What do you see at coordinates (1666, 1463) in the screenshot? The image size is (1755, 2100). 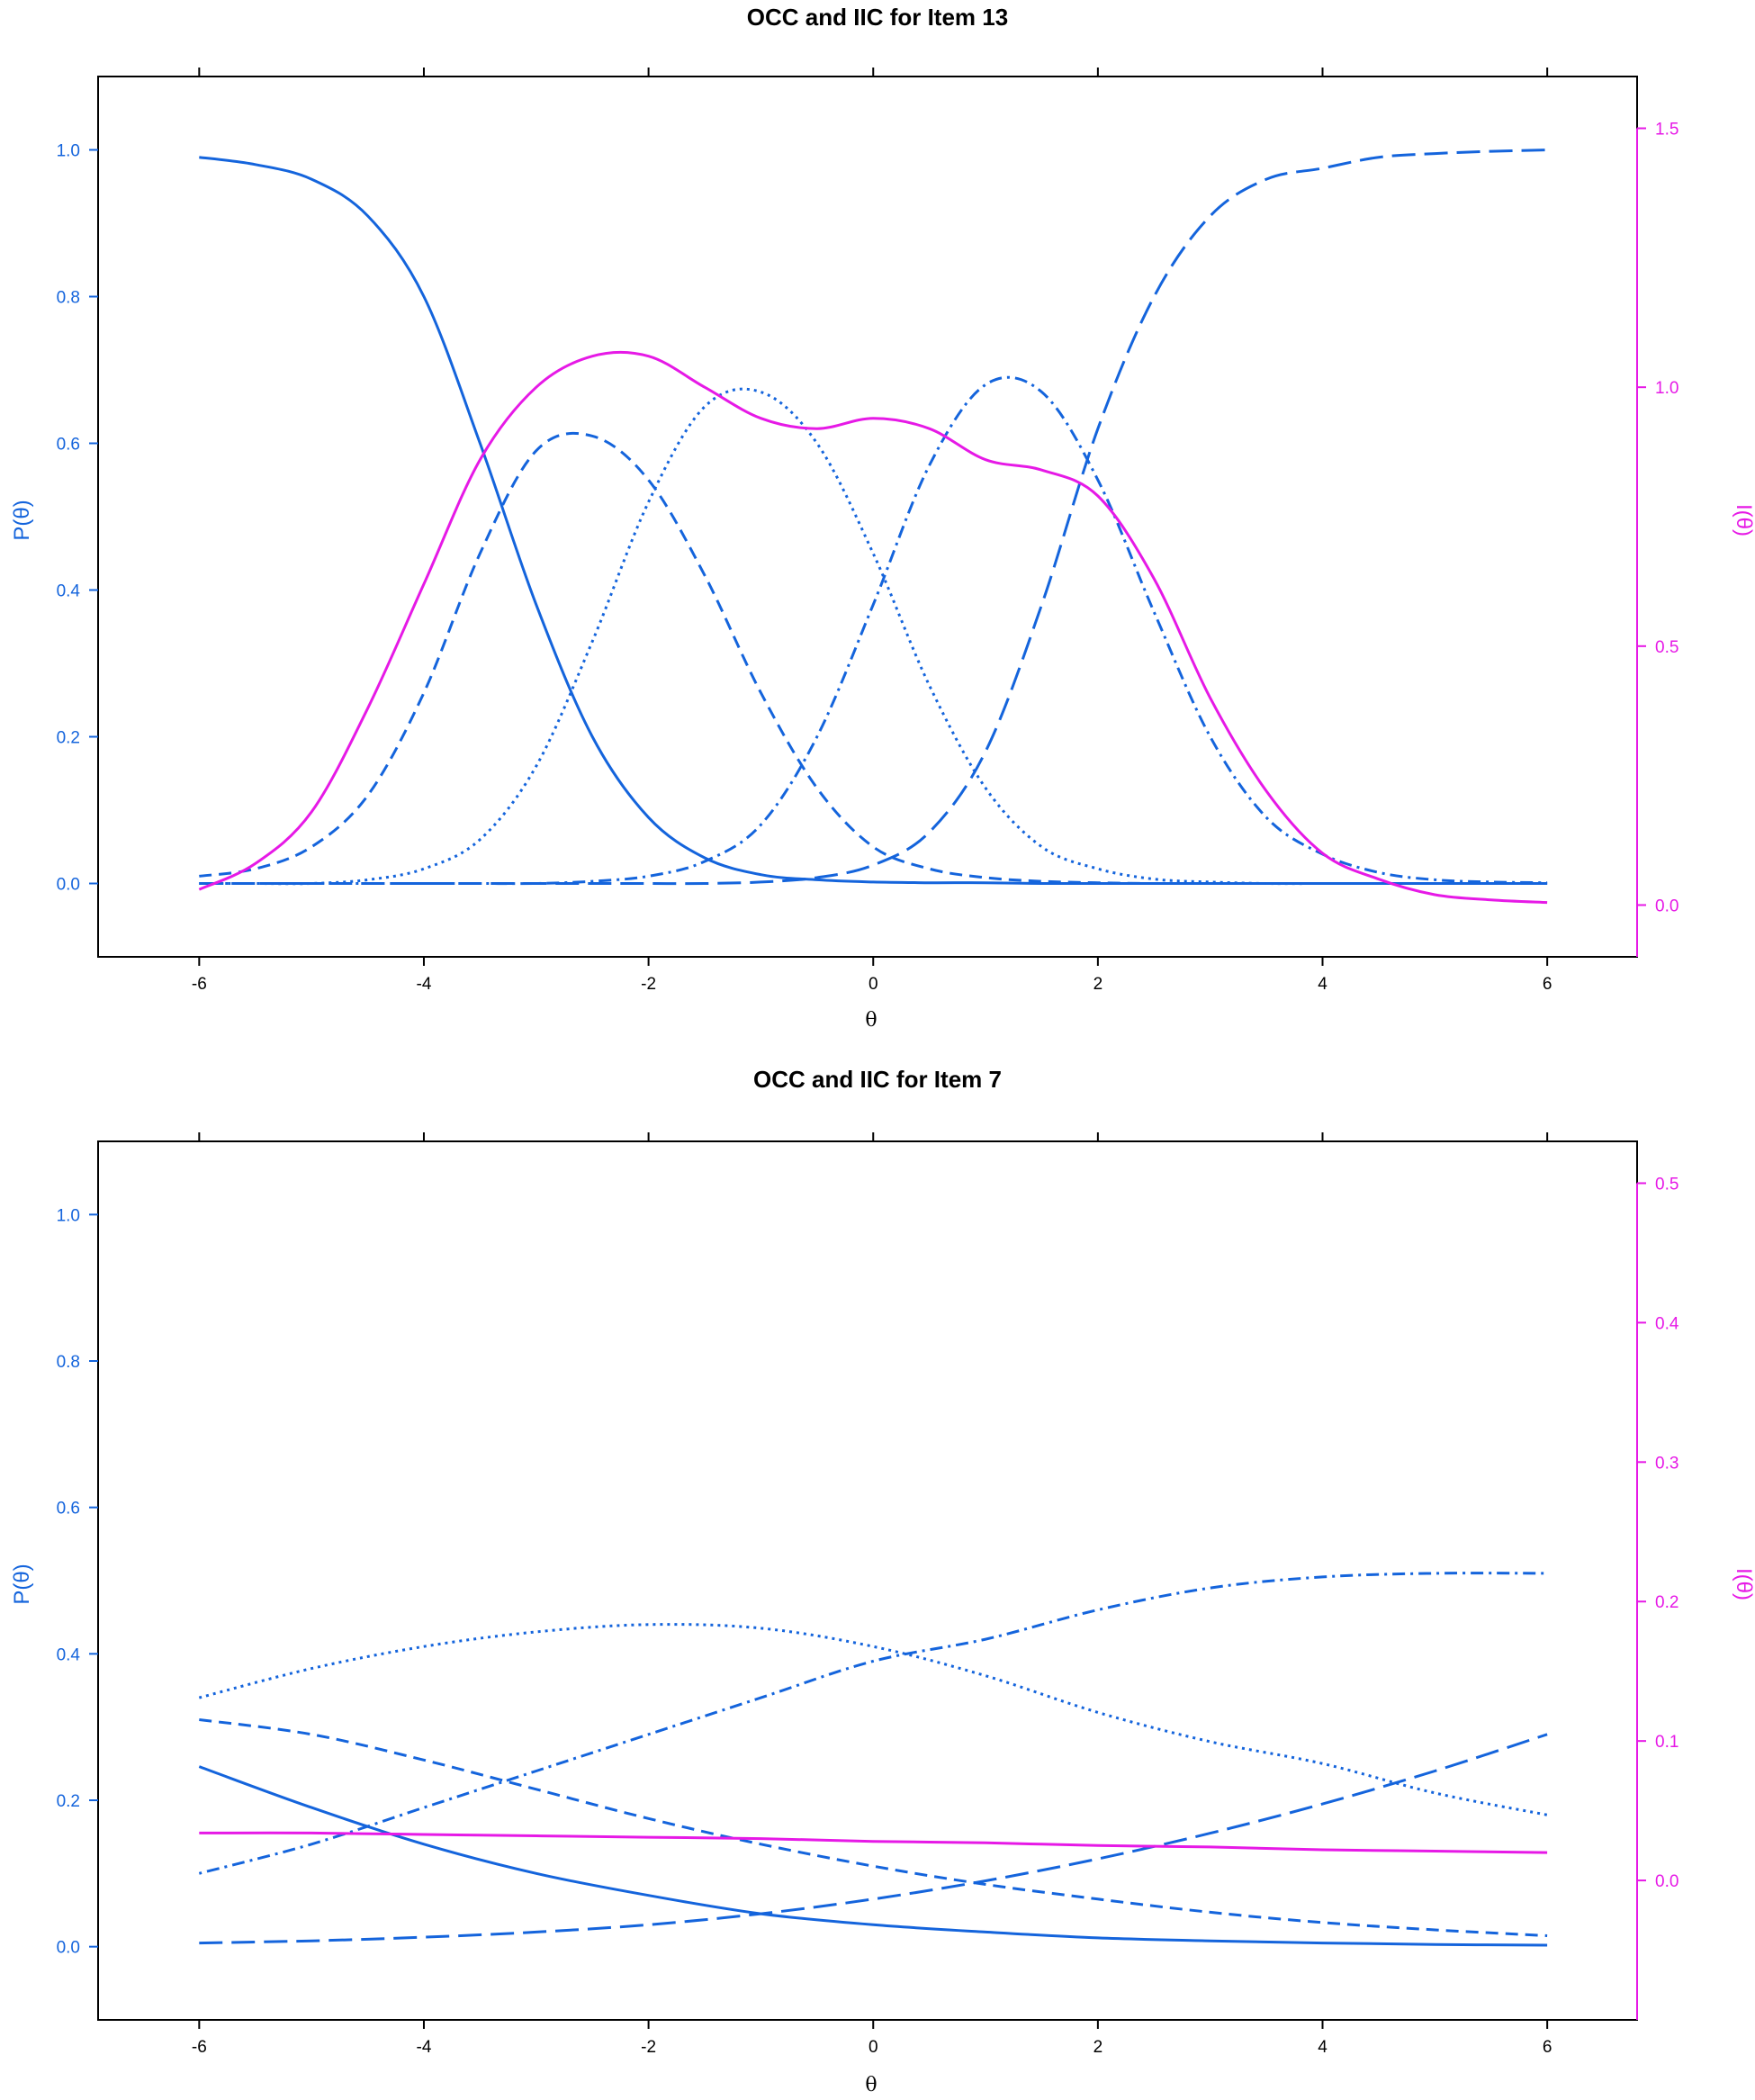 I see `y-right-tick-label: 0.3` at bounding box center [1666, 1463].